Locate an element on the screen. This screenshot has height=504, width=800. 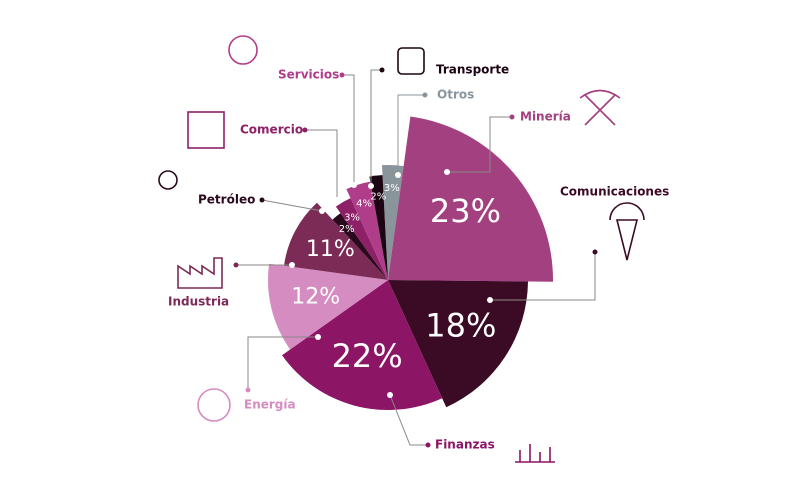
energia-icon is located at coordinates (214, 405).